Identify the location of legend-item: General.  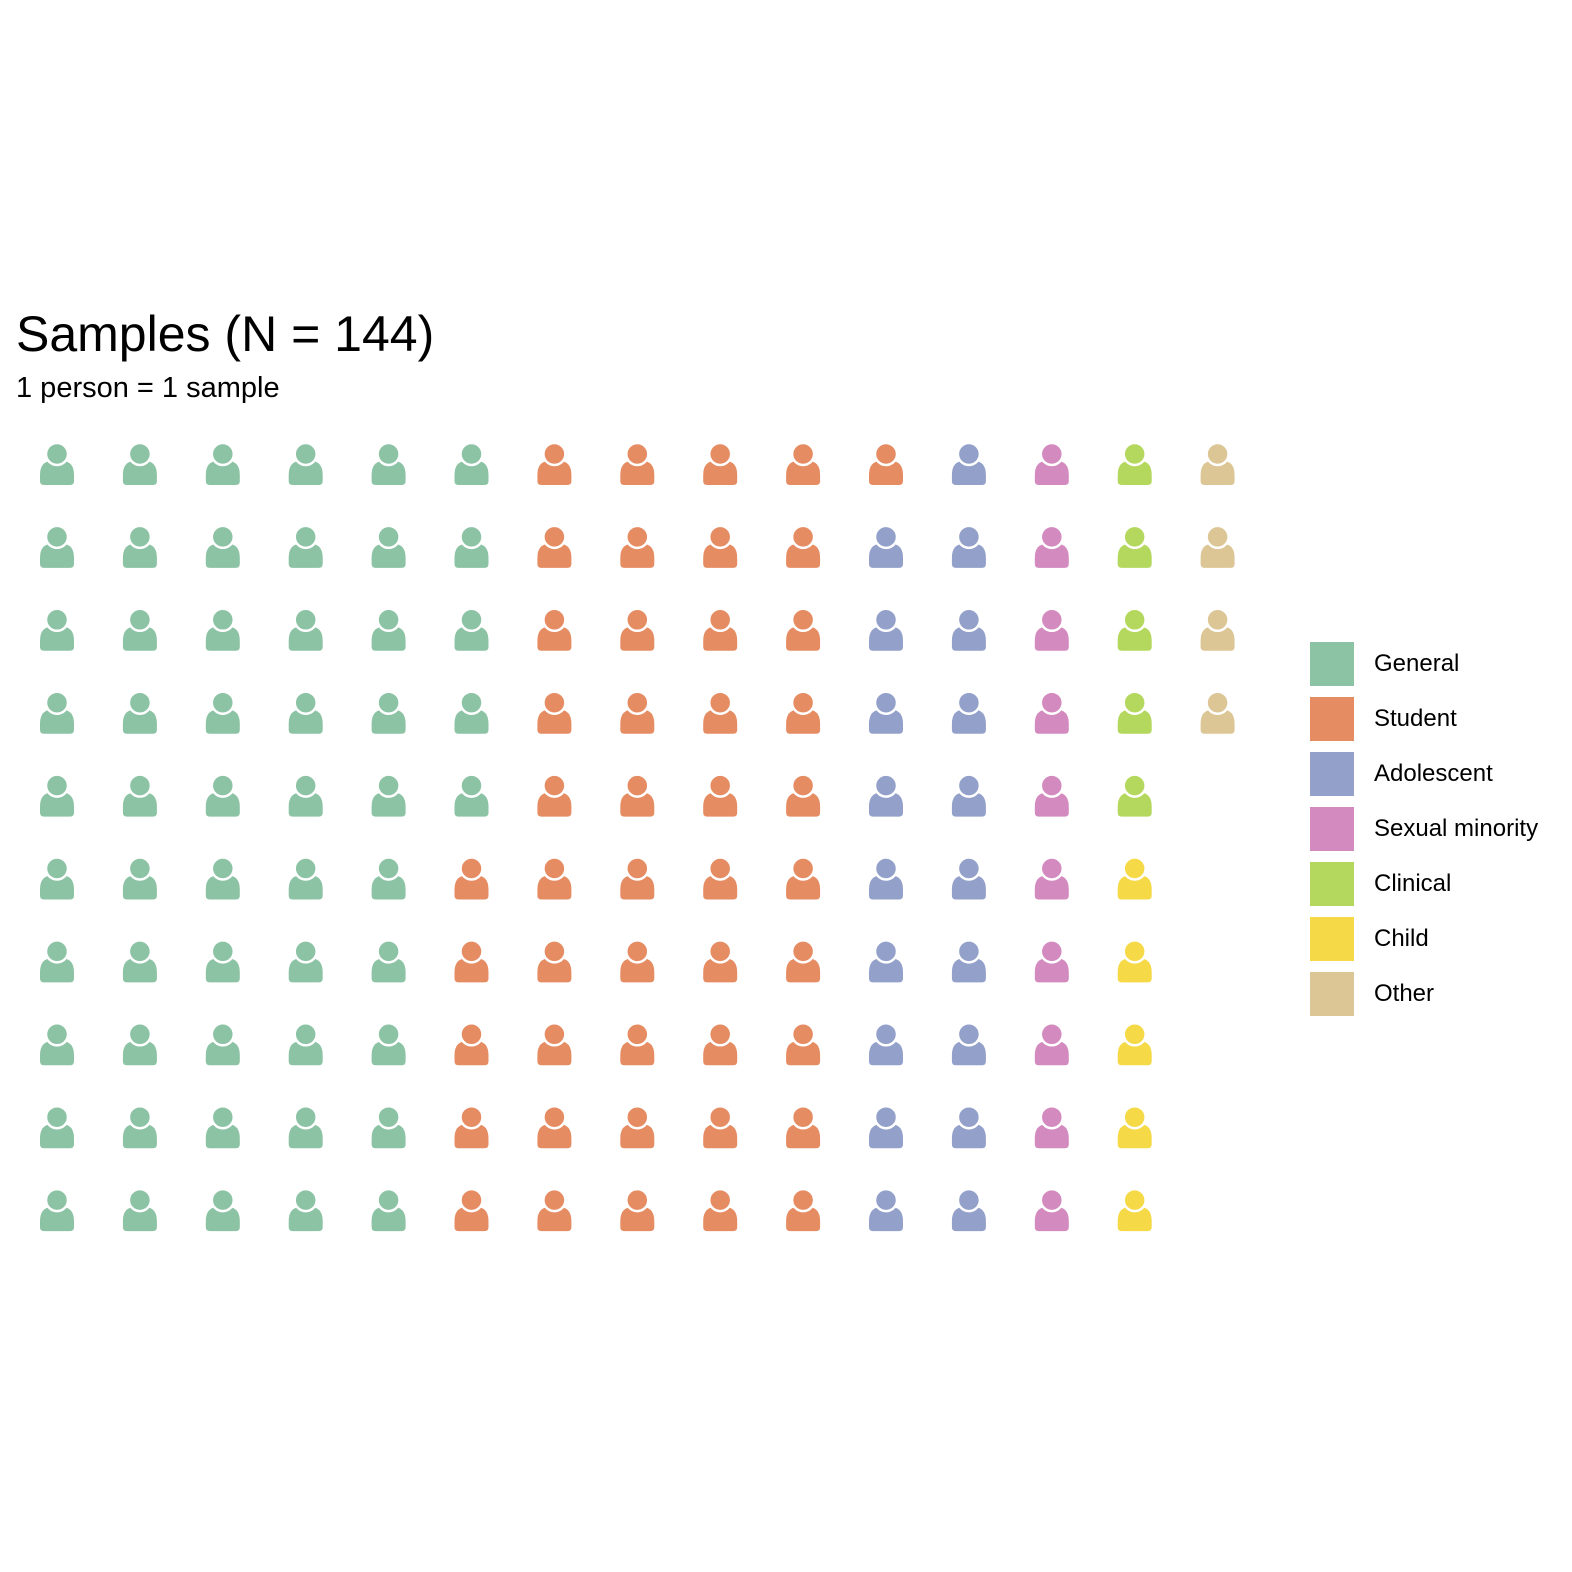
(1441, 664).